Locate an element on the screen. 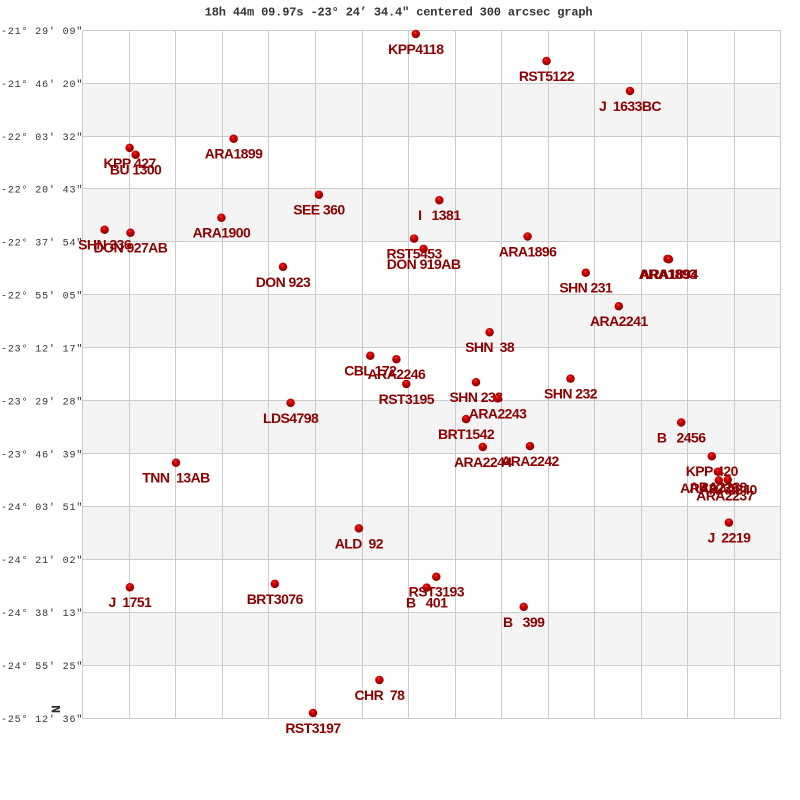  svg-text: KPP4118 is located at coordinates (416, 49).